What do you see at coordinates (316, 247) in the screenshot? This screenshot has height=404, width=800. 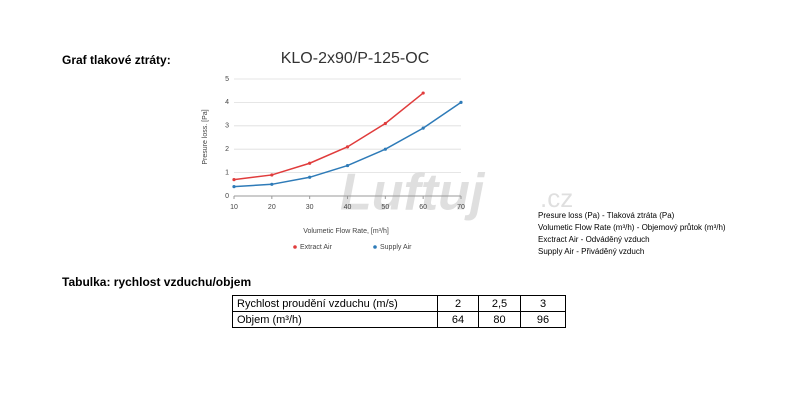 I see `legend-label: Extract Air` at bounding box center [316, 247].